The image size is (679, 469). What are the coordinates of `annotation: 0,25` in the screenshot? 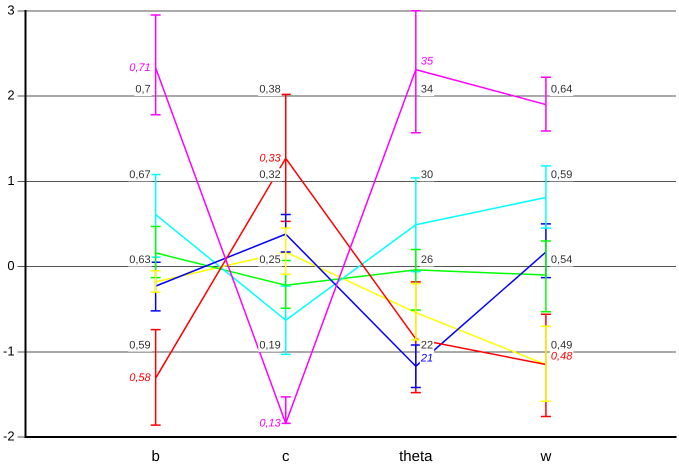 It's located at (270, 260).